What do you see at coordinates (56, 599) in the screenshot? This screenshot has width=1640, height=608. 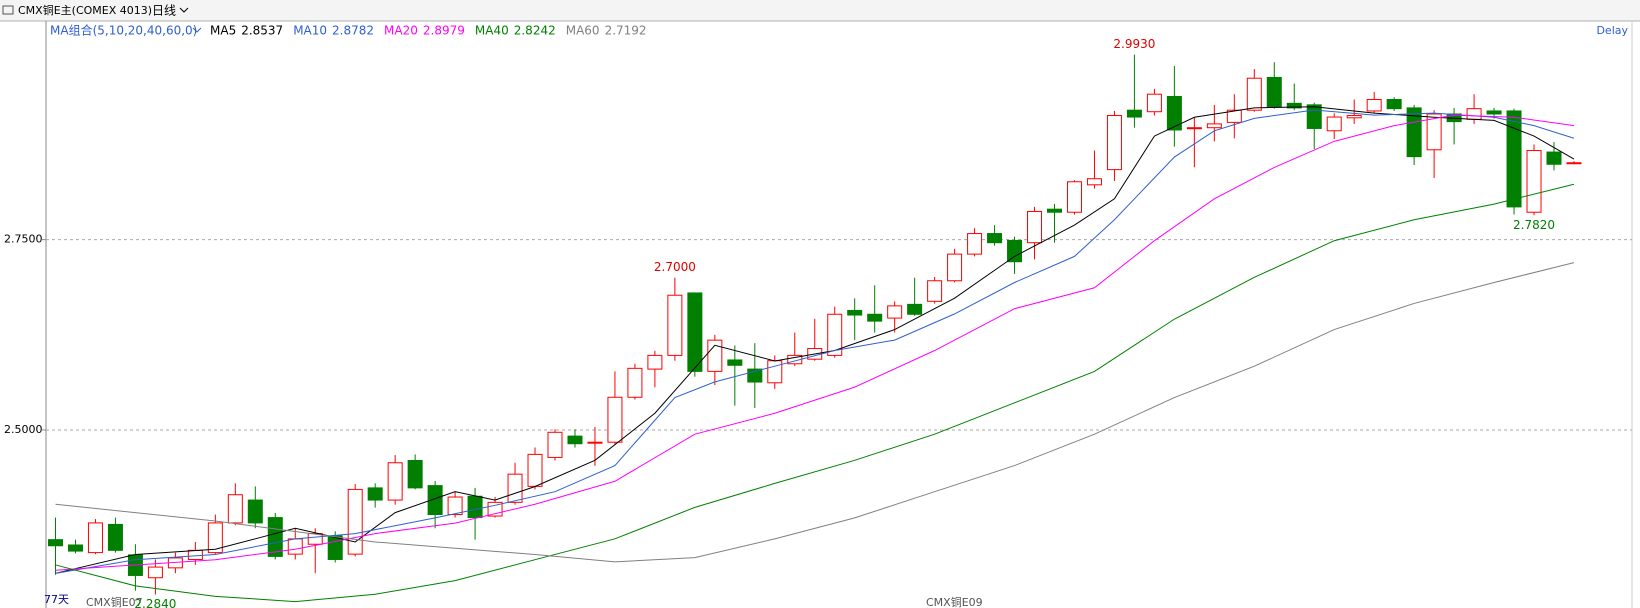 I see `day-count: 77天` at bounding box center [56, 599].